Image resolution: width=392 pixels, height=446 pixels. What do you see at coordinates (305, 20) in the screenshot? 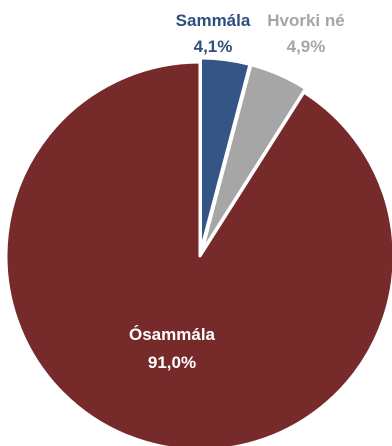
I see `slice-category-label: Hvorki né` at bounding box center [305, 20].